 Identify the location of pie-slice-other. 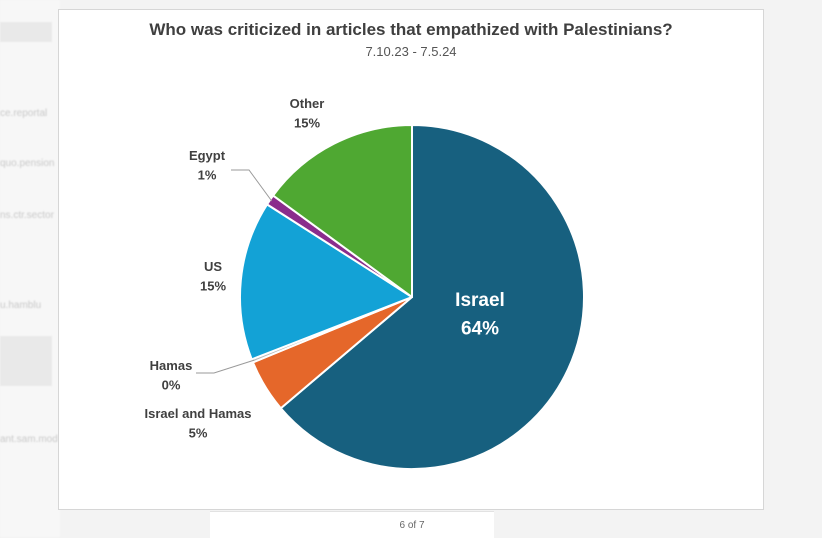
(342, 211).